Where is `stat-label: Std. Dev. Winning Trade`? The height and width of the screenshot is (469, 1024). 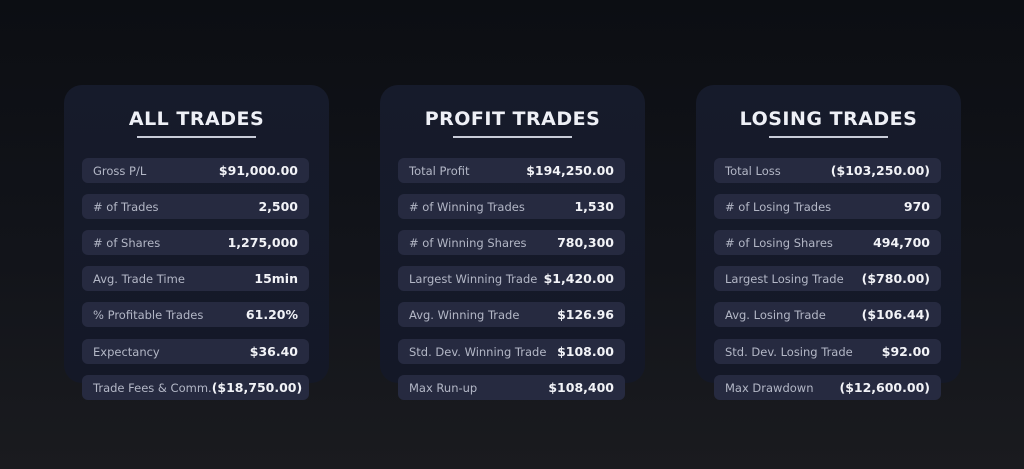
stat-label: Std. Dev. Winning Trade is located at coordinates (478, 351).